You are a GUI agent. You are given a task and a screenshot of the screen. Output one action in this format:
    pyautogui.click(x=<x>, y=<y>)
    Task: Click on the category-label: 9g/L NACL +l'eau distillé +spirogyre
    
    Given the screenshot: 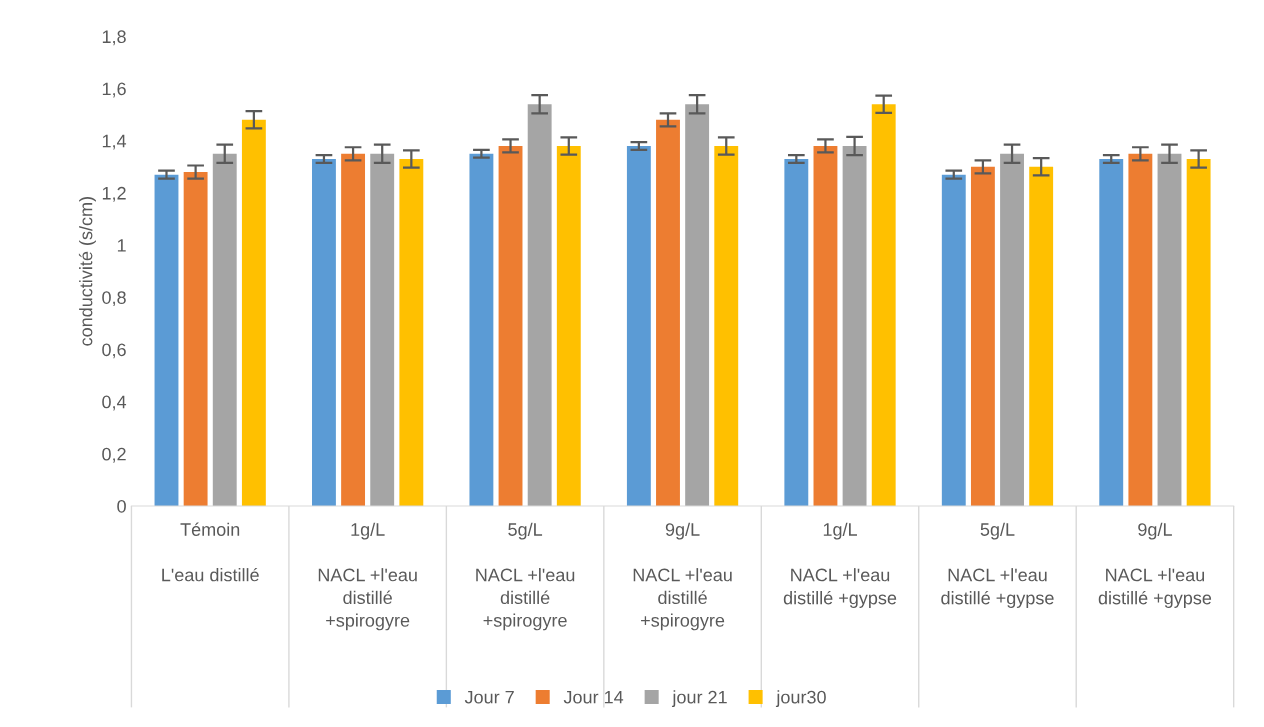 What is the action you would take?
    pyautogui.click(x=682, y=576)
    